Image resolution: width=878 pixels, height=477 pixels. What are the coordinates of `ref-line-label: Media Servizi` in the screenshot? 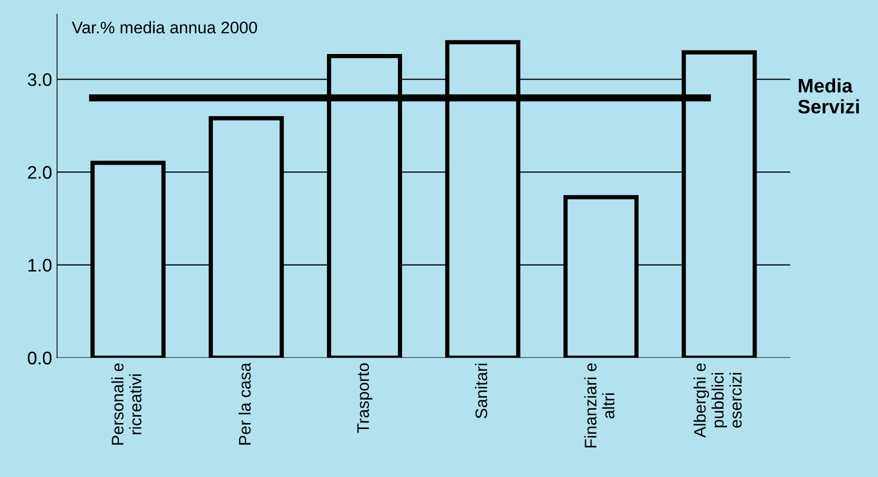 It's located at (828, 96).